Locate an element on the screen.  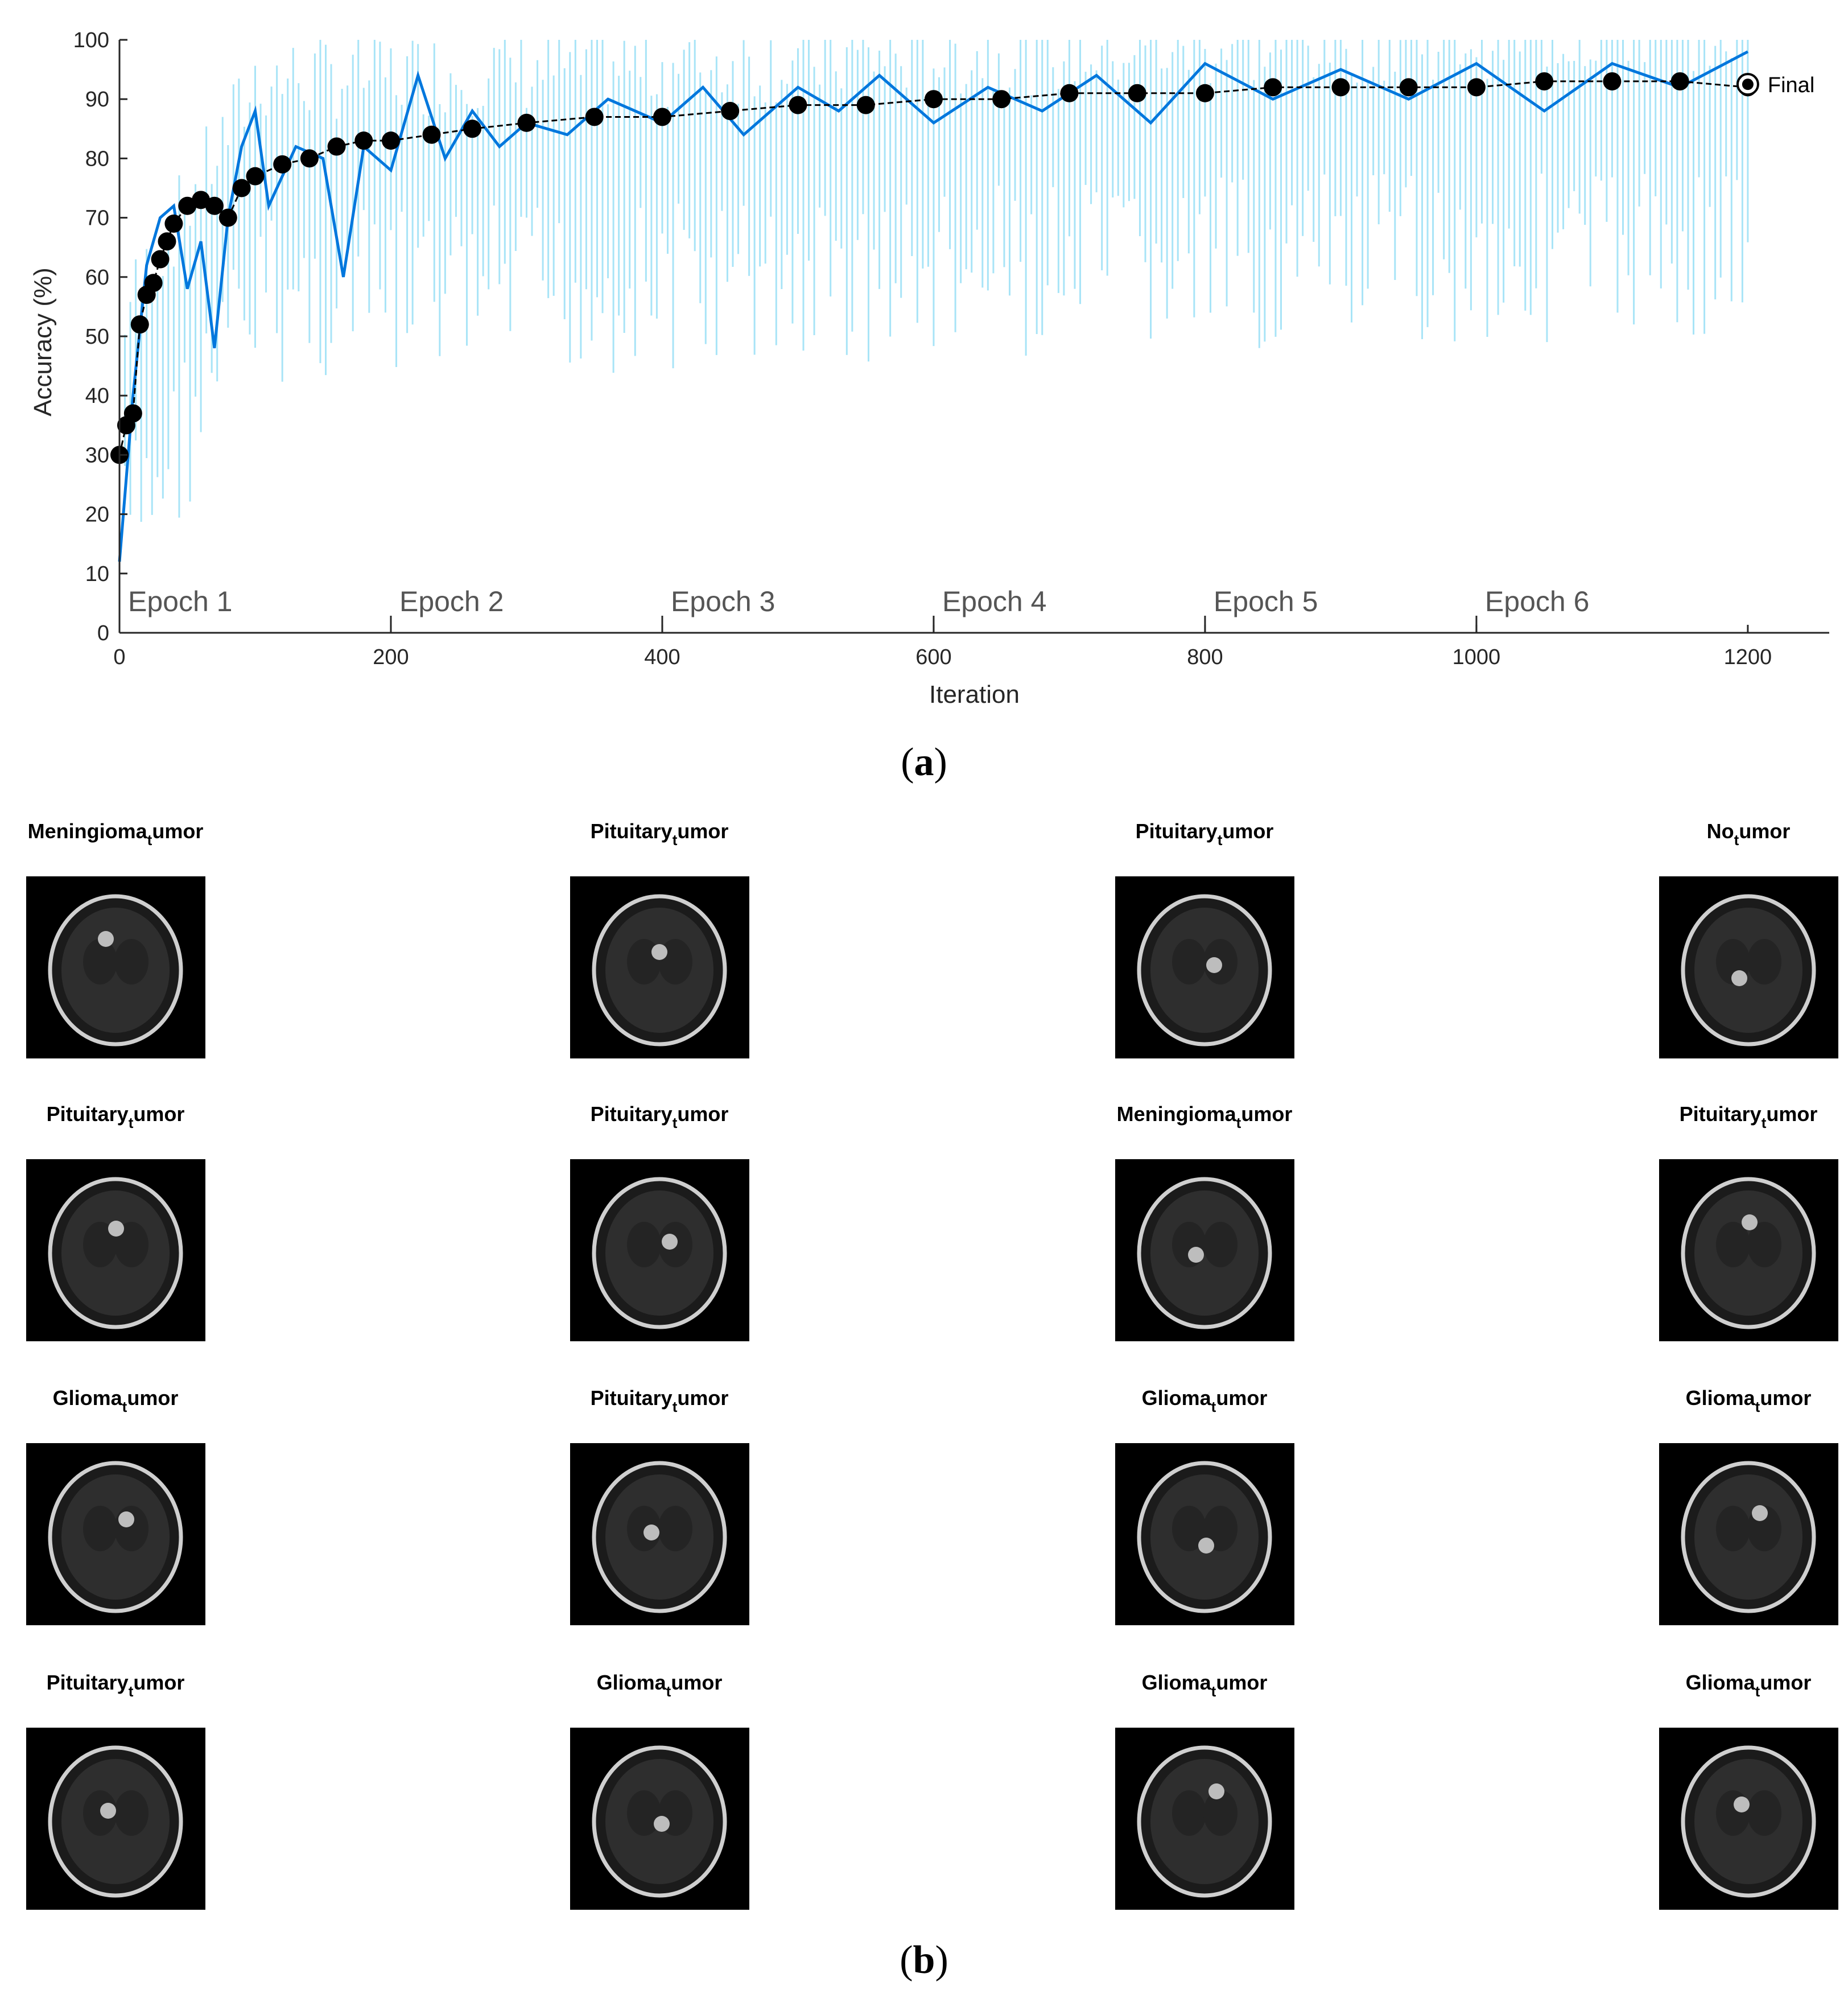
mri-label-main: No is located at coordinates (1720, 831).